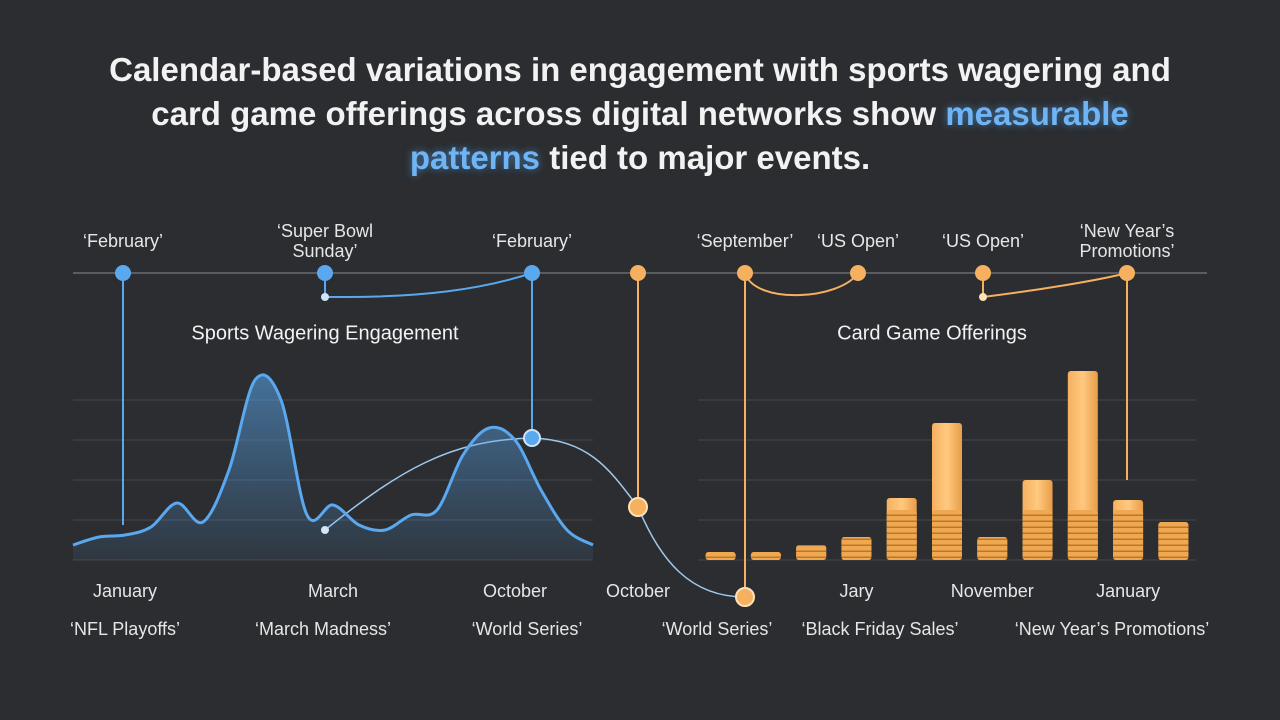  I want to click on event-label: ‘Super Bowl Sunday’, so click(325, 241).